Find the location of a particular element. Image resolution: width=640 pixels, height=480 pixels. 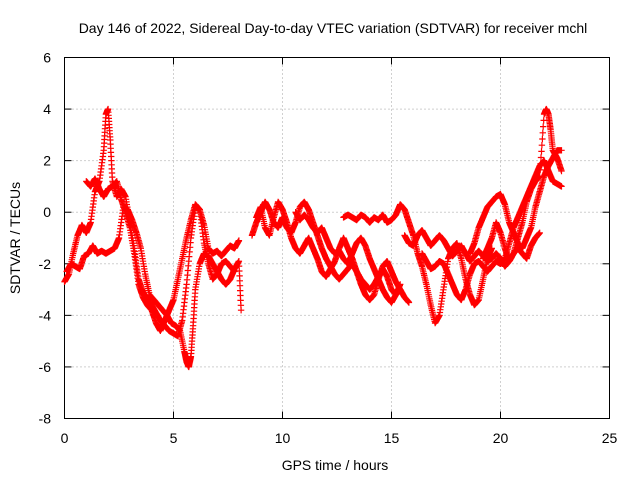

x-tick-label-1: 5 is located at coordinates (174, 438).